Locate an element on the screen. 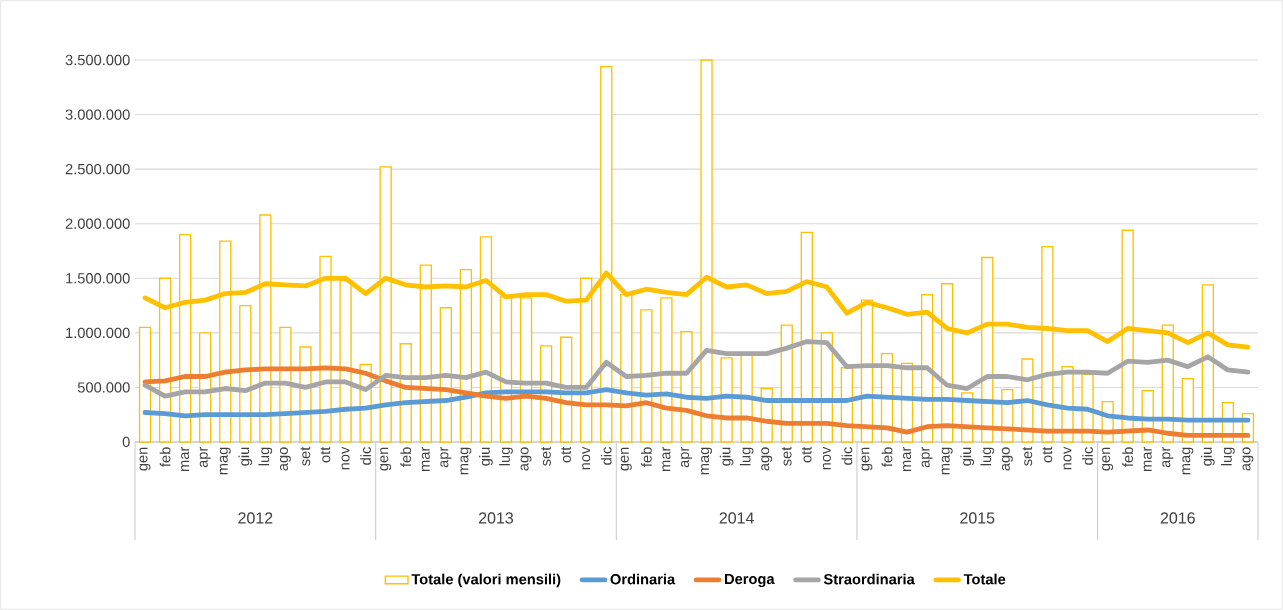 The image size is (1283, 610). y-tick-label: 1.000.000 is located at coordinates (98, 333).